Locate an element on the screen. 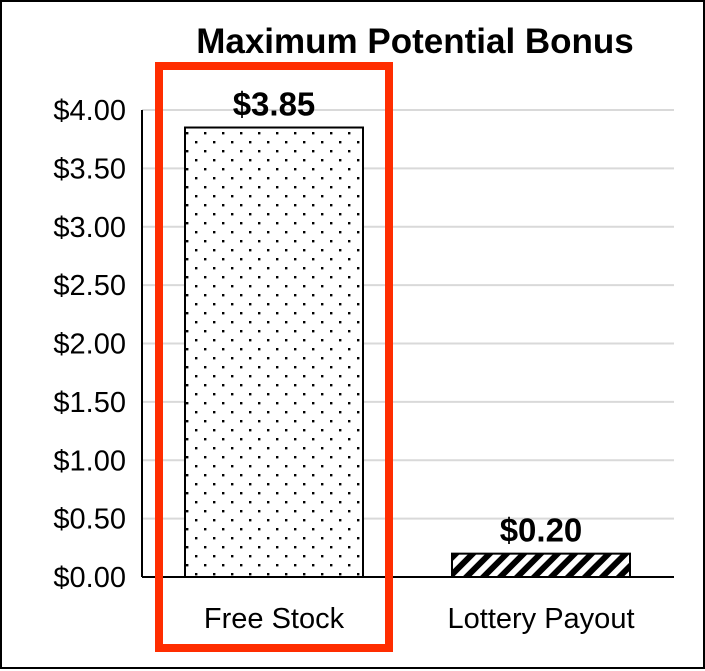 This screenshot has width=705, height=671. y-tick-label: $3.50 is located at coordinates (89, 169).